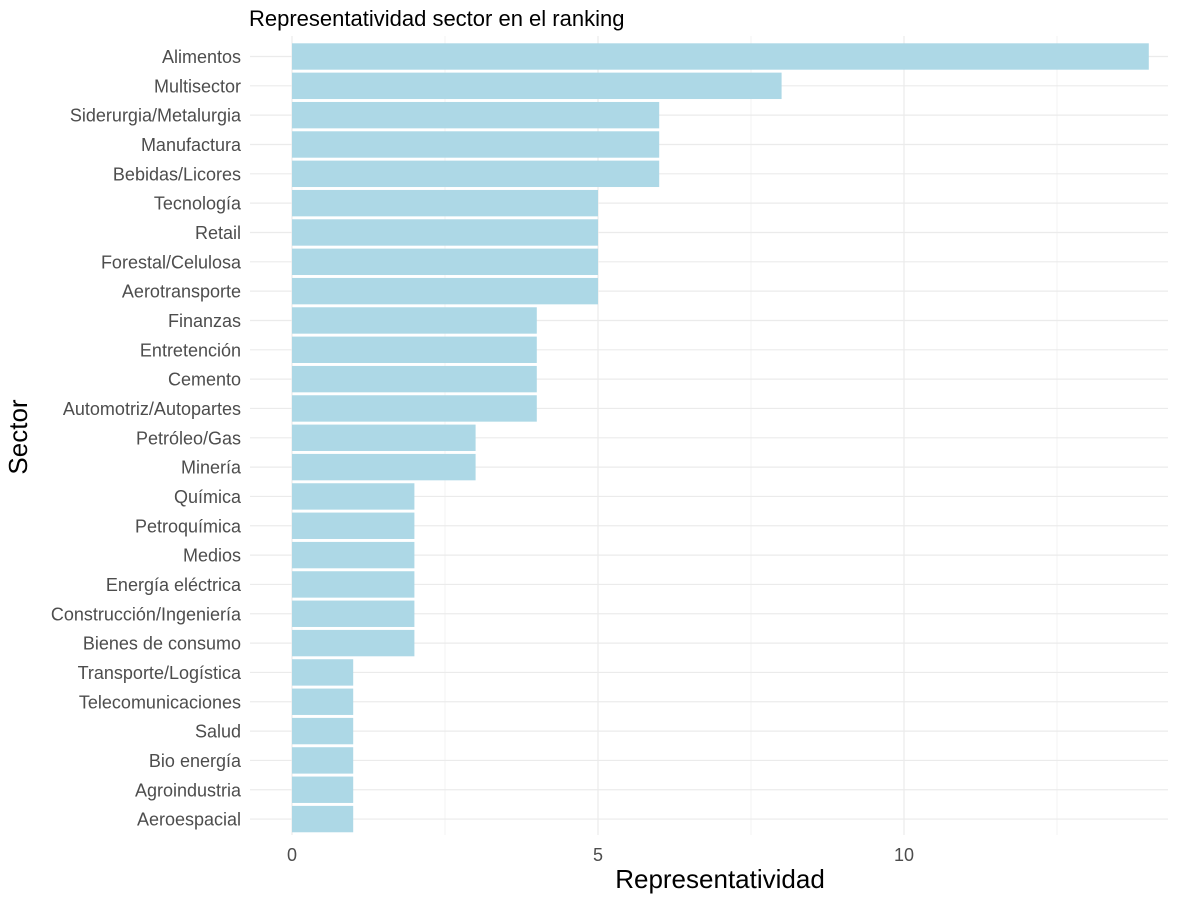  I want to click on category-label: Salud, so click(218, 732).